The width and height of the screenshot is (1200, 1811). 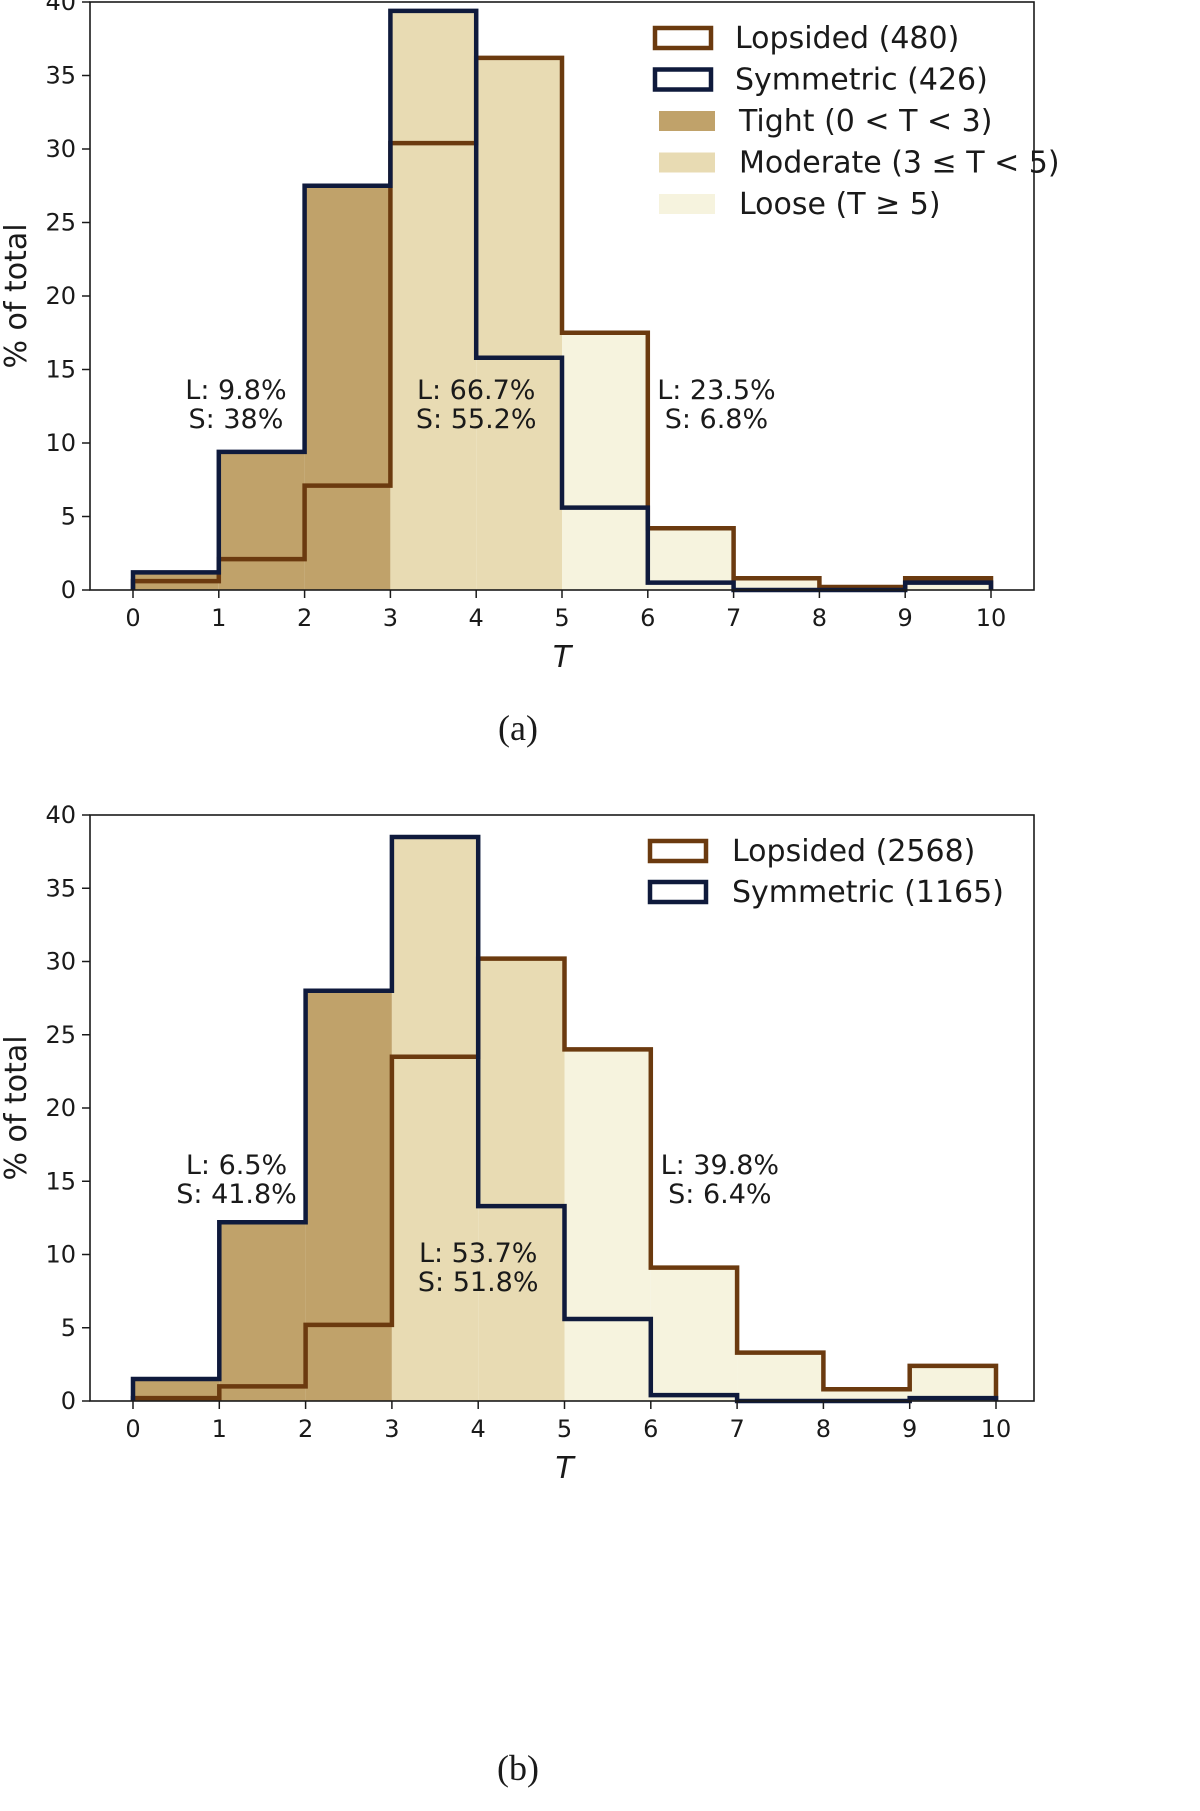 What do you see at coordinates (865, 121) in the screenshot?
I see `legend-label: Tight (0 < T < 3)` at bounding box center [865, 121].